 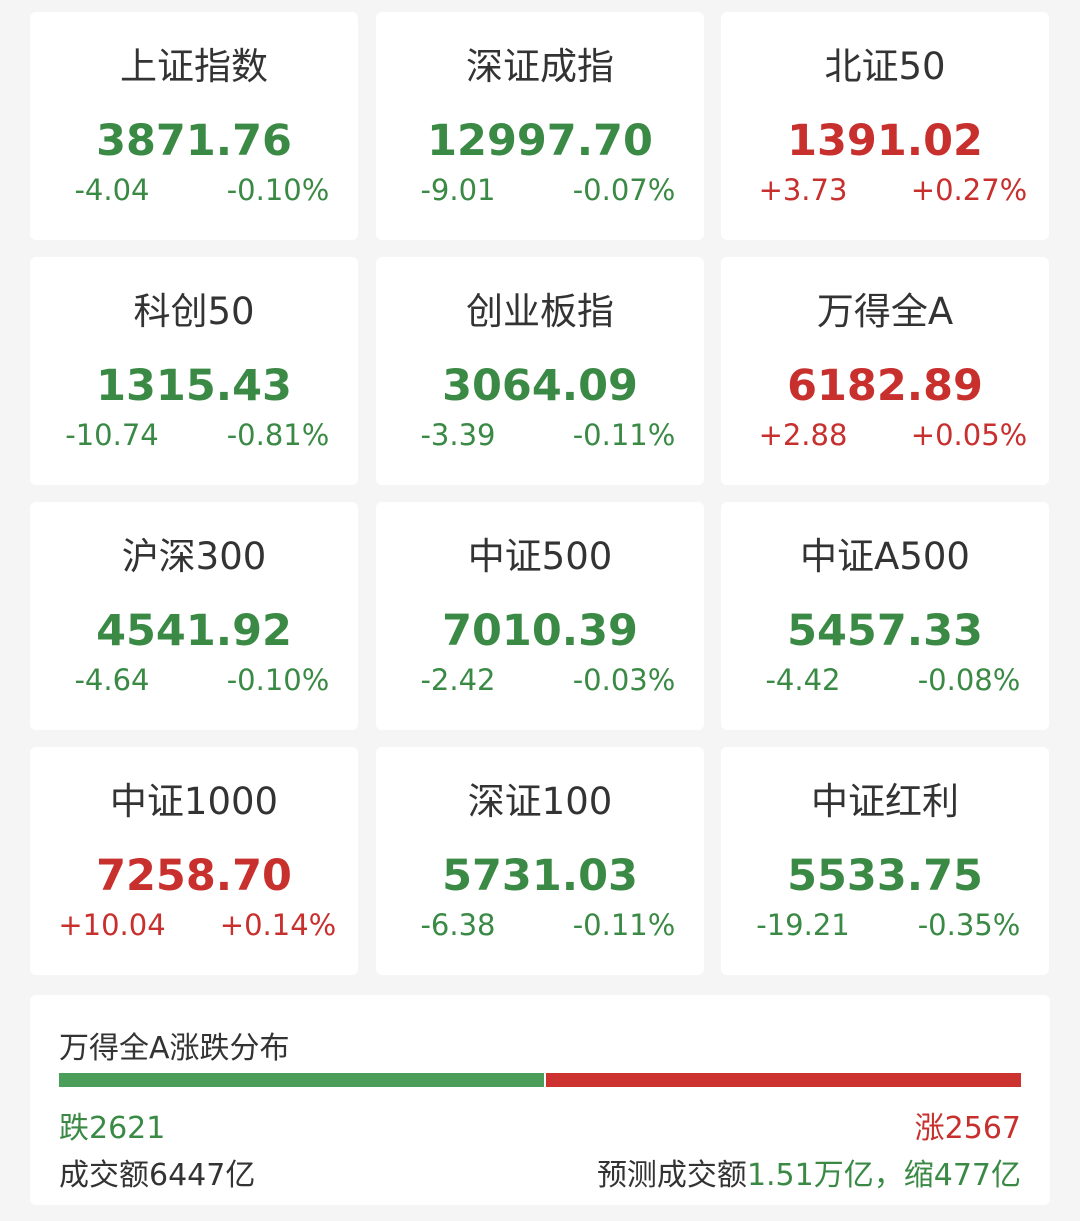 I want to click on index-name: 中证1000, so click(x=194, y=801).